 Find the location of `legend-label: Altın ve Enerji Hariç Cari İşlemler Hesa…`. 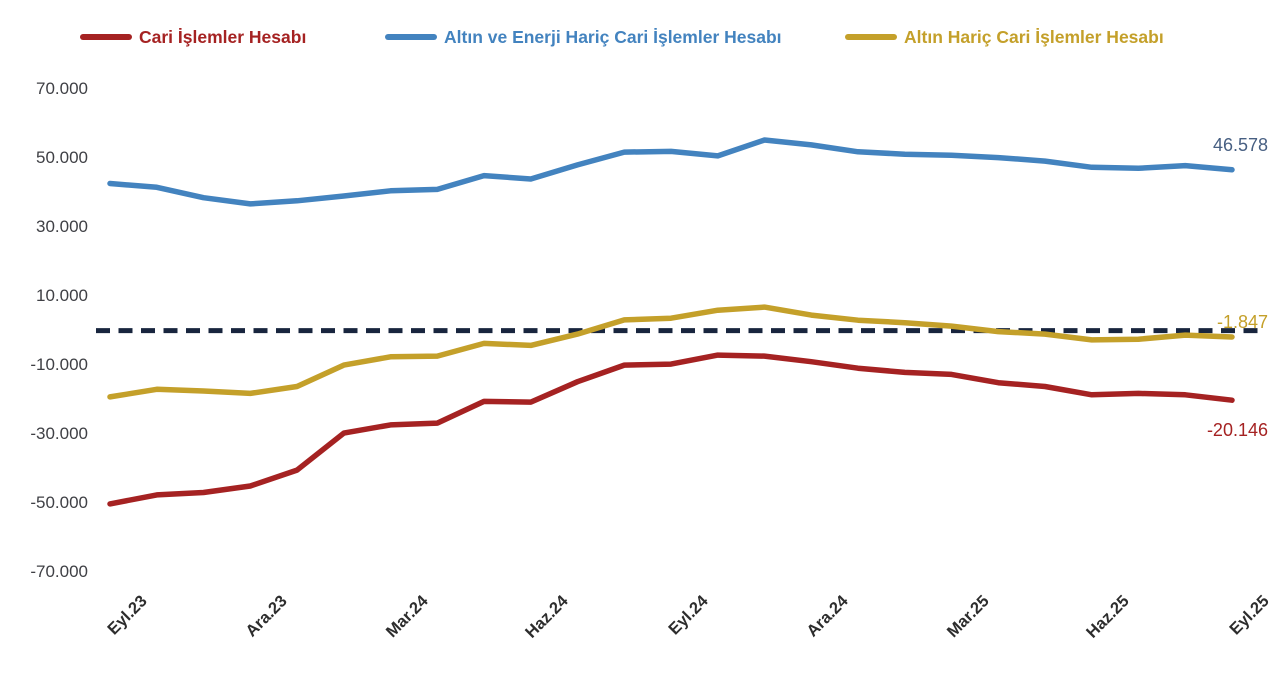

legend-label: Altın ve Enerji Hariç Cari İşlemler Hesa… is located at coordinates (613, 37).